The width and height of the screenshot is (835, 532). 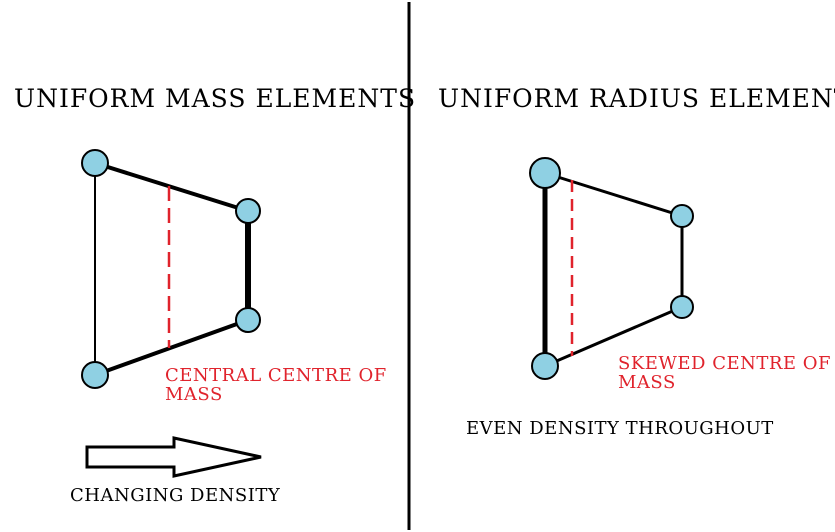 What do you see at coordinates (636, 98) in the screenshot?
I see `right-panel-title: UNIFORM RADIUS ELEMENTS` at bounding box center [636, 98].